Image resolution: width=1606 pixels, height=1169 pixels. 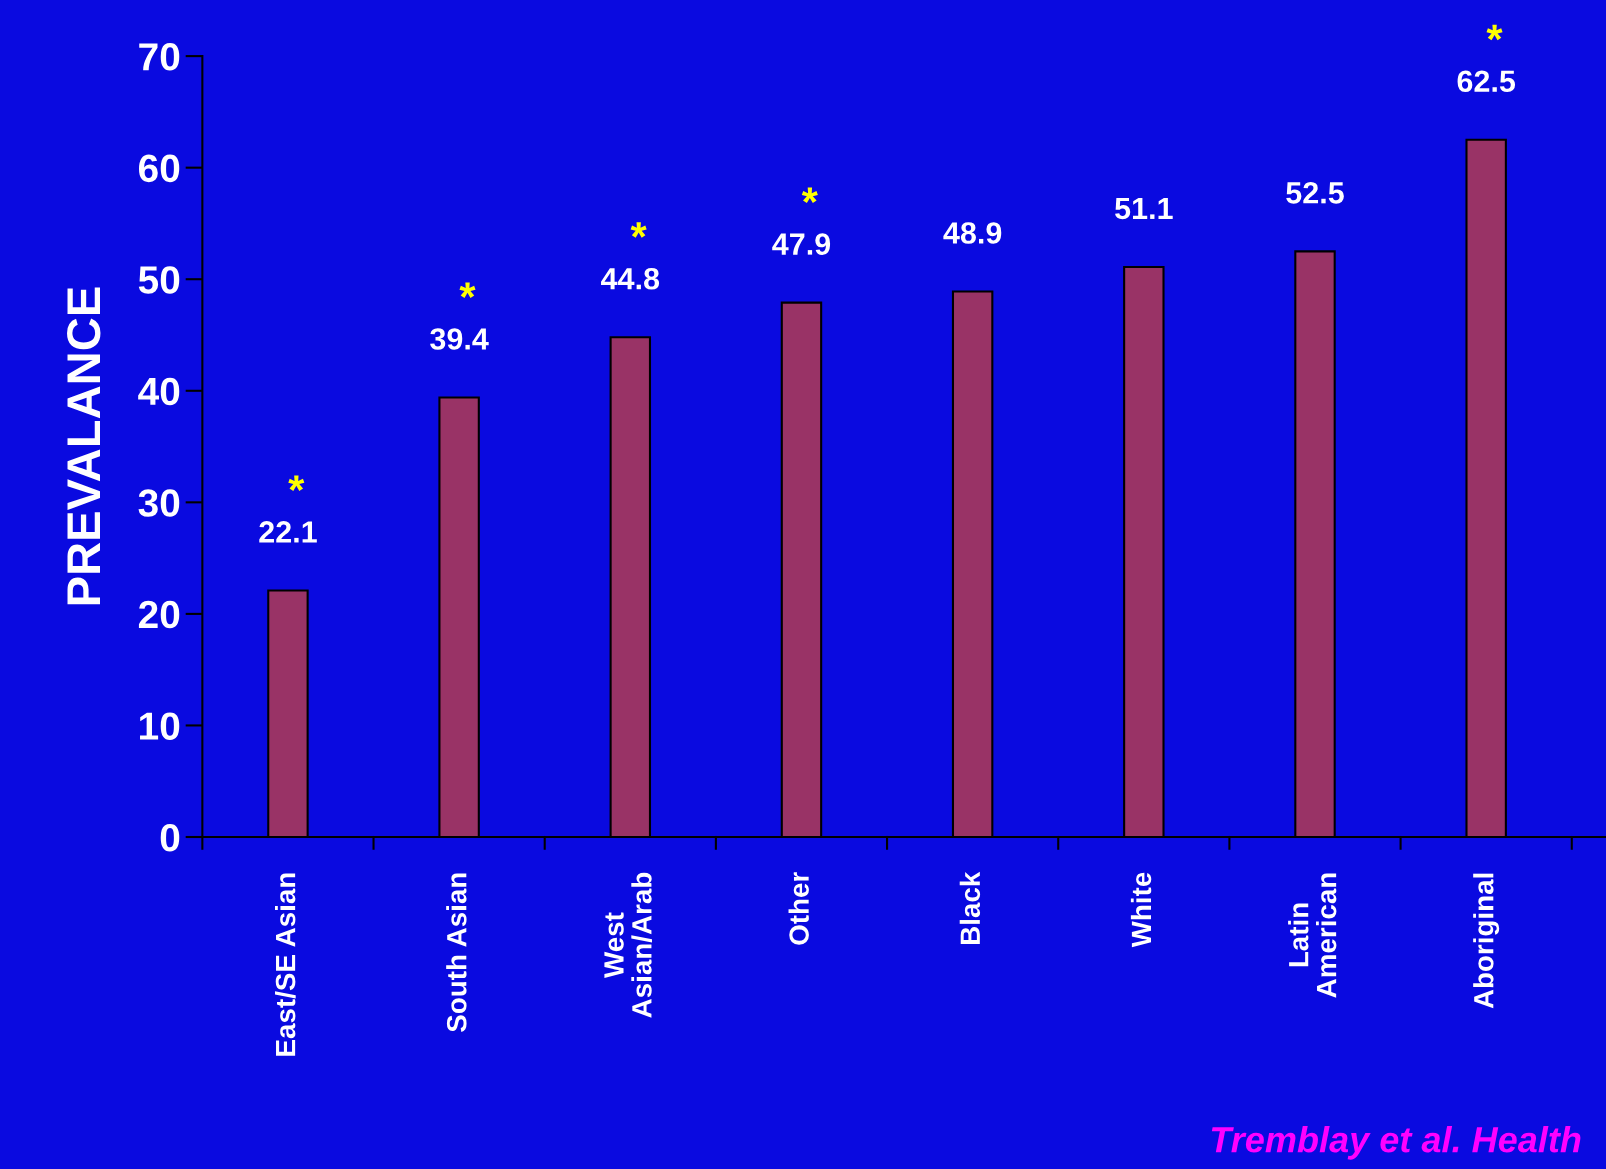 What do you see at coordinates (1141, 910) in the screenshot?
I see `x-tick-label: White` at bounding box center [1141, 910].